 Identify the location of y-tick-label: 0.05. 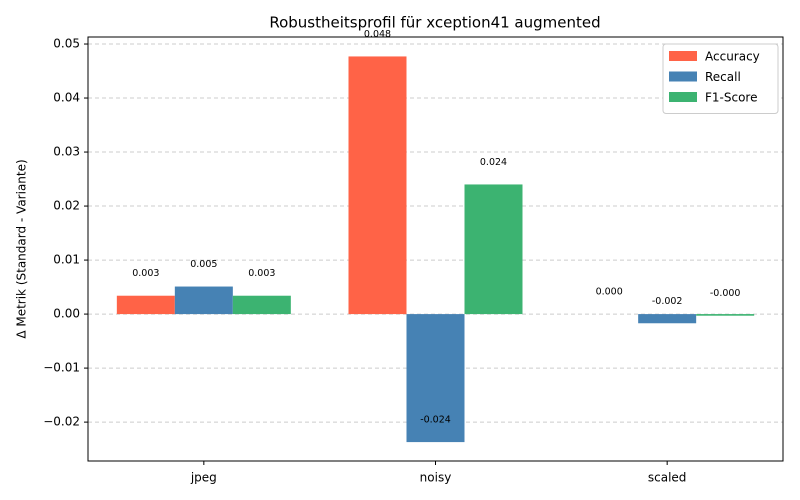
(66, 44).